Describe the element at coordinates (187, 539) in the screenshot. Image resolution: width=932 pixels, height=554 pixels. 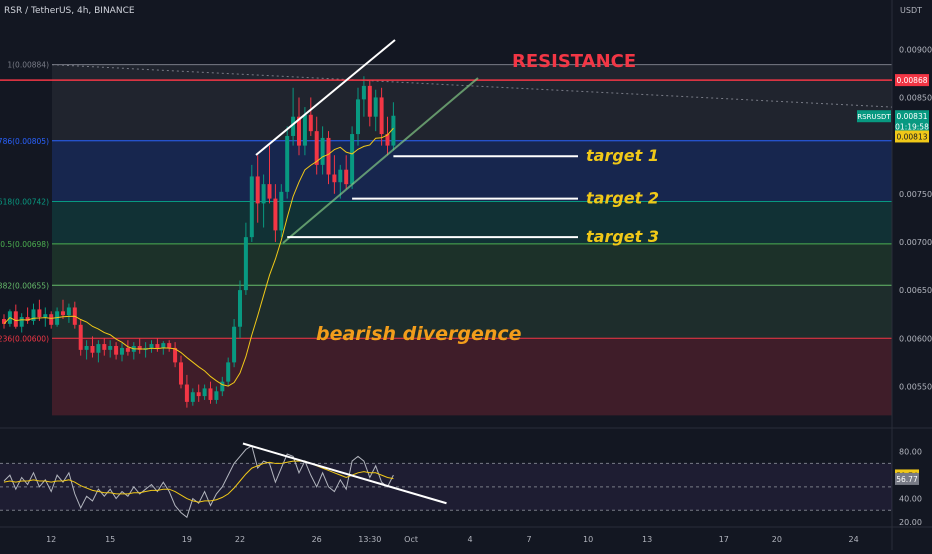
I see `time-tick-label: 19` at that location.